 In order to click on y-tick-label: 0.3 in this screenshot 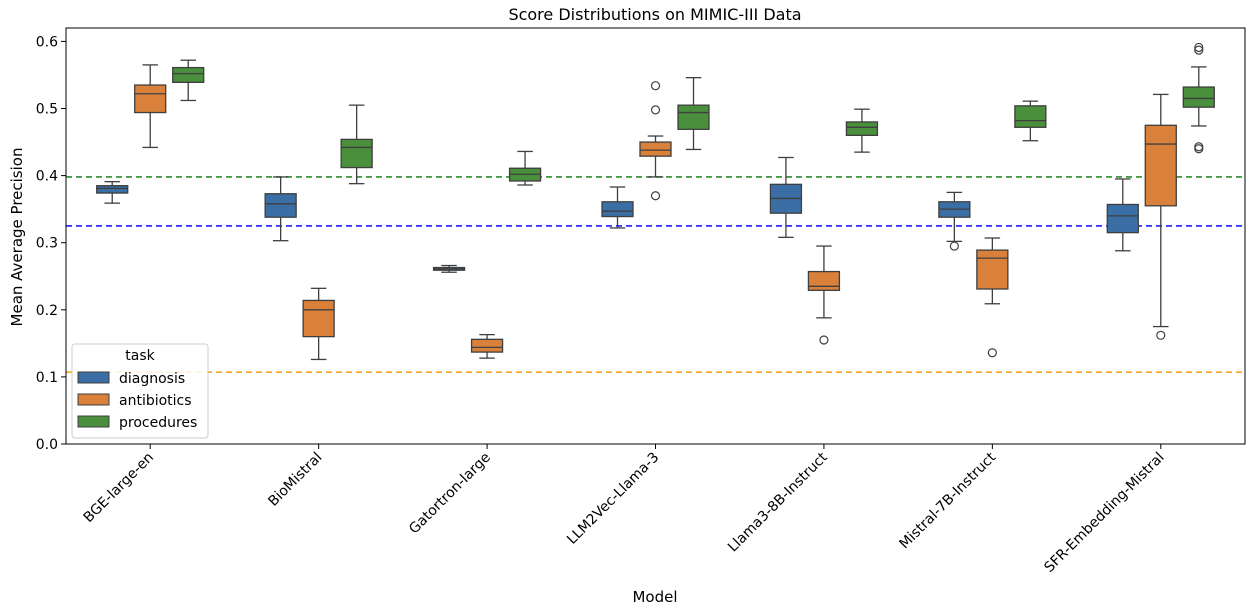, I will do `click(47, 244)`.